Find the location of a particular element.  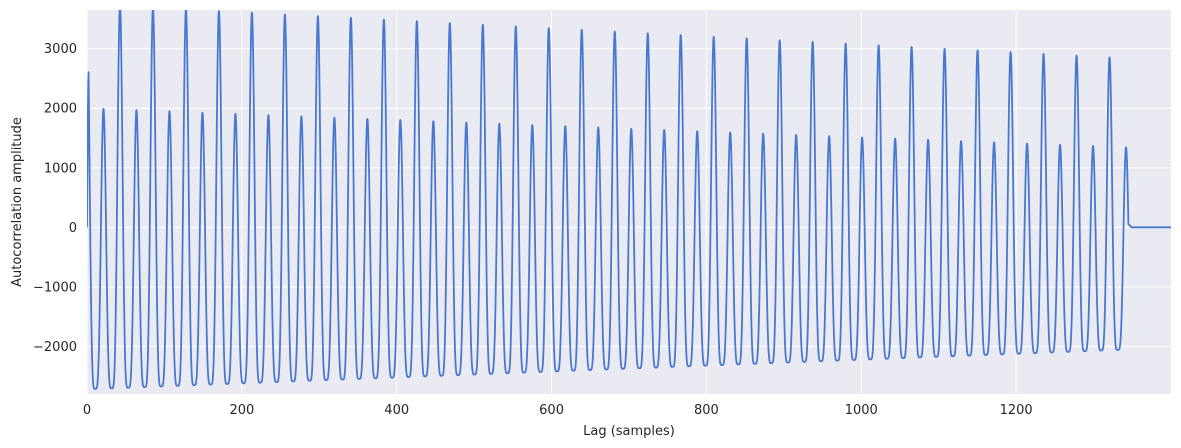

x-tick-label: 600 is located at coordinates (551, 410).